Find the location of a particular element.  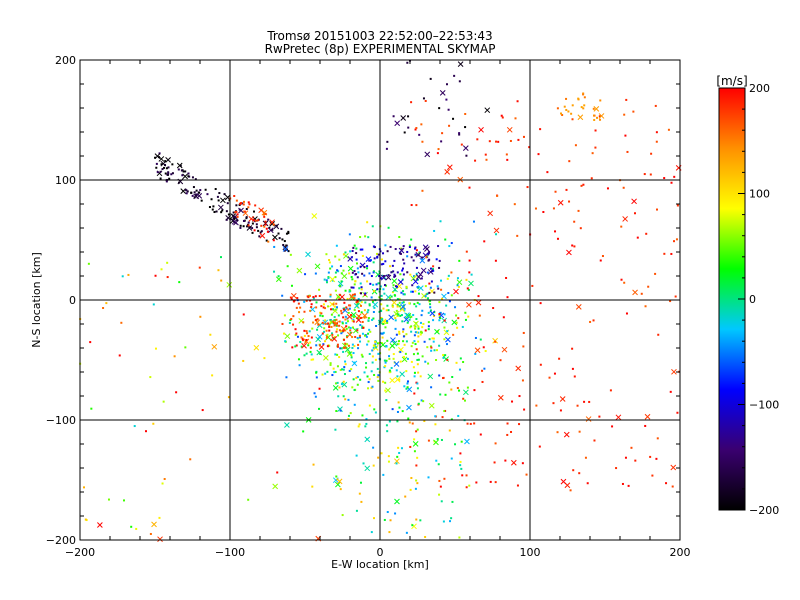

y-tick-label: −200 is located at coordinates (61, 540).